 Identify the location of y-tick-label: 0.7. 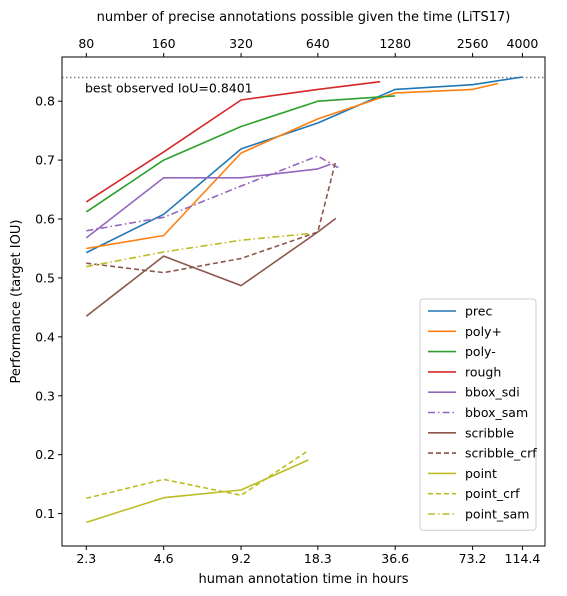
(45, 160).